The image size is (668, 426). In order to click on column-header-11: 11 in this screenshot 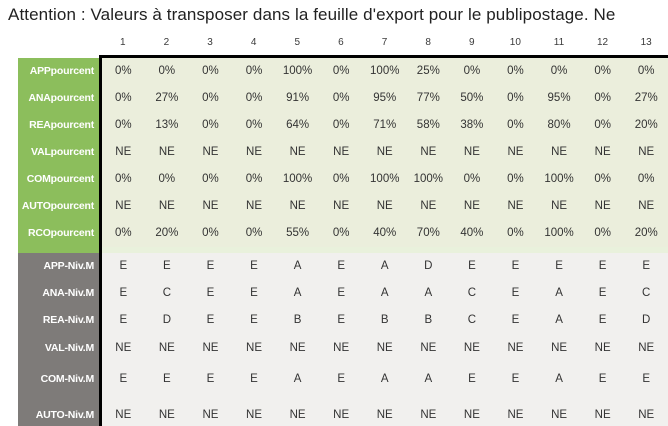, I will do `click(559, 42)`.